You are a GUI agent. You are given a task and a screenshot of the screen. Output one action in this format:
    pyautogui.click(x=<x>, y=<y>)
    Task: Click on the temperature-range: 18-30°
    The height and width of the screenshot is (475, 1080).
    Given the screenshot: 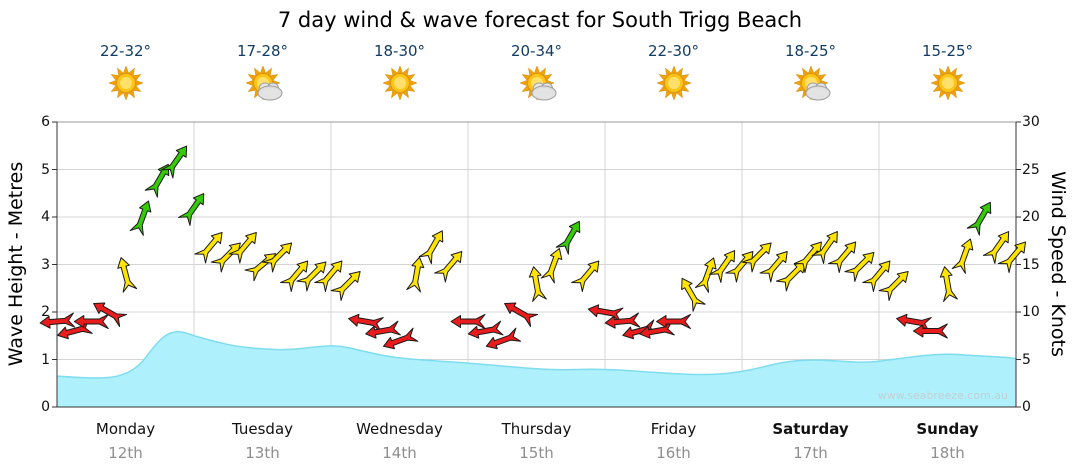 What is the action you would take?
    pyautogui.click(x=399, y=51)
    